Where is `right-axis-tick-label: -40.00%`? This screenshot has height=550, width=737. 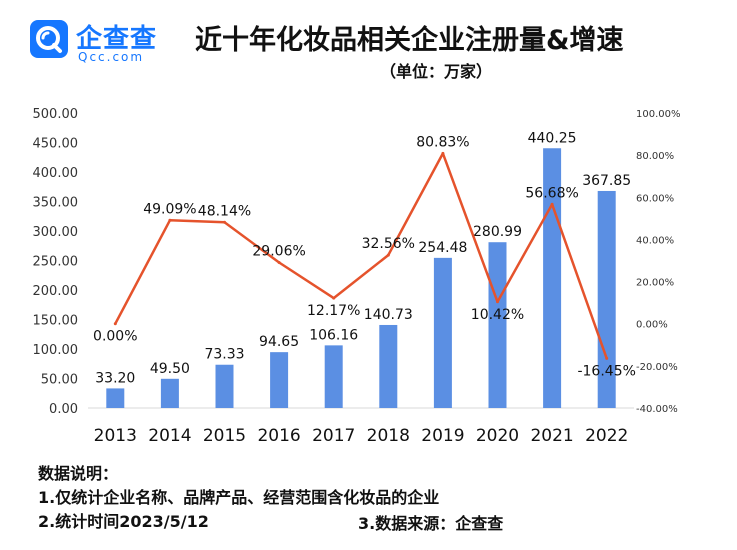
right-axis-tick-label: -40.00% is located at coordinates (657, 409).